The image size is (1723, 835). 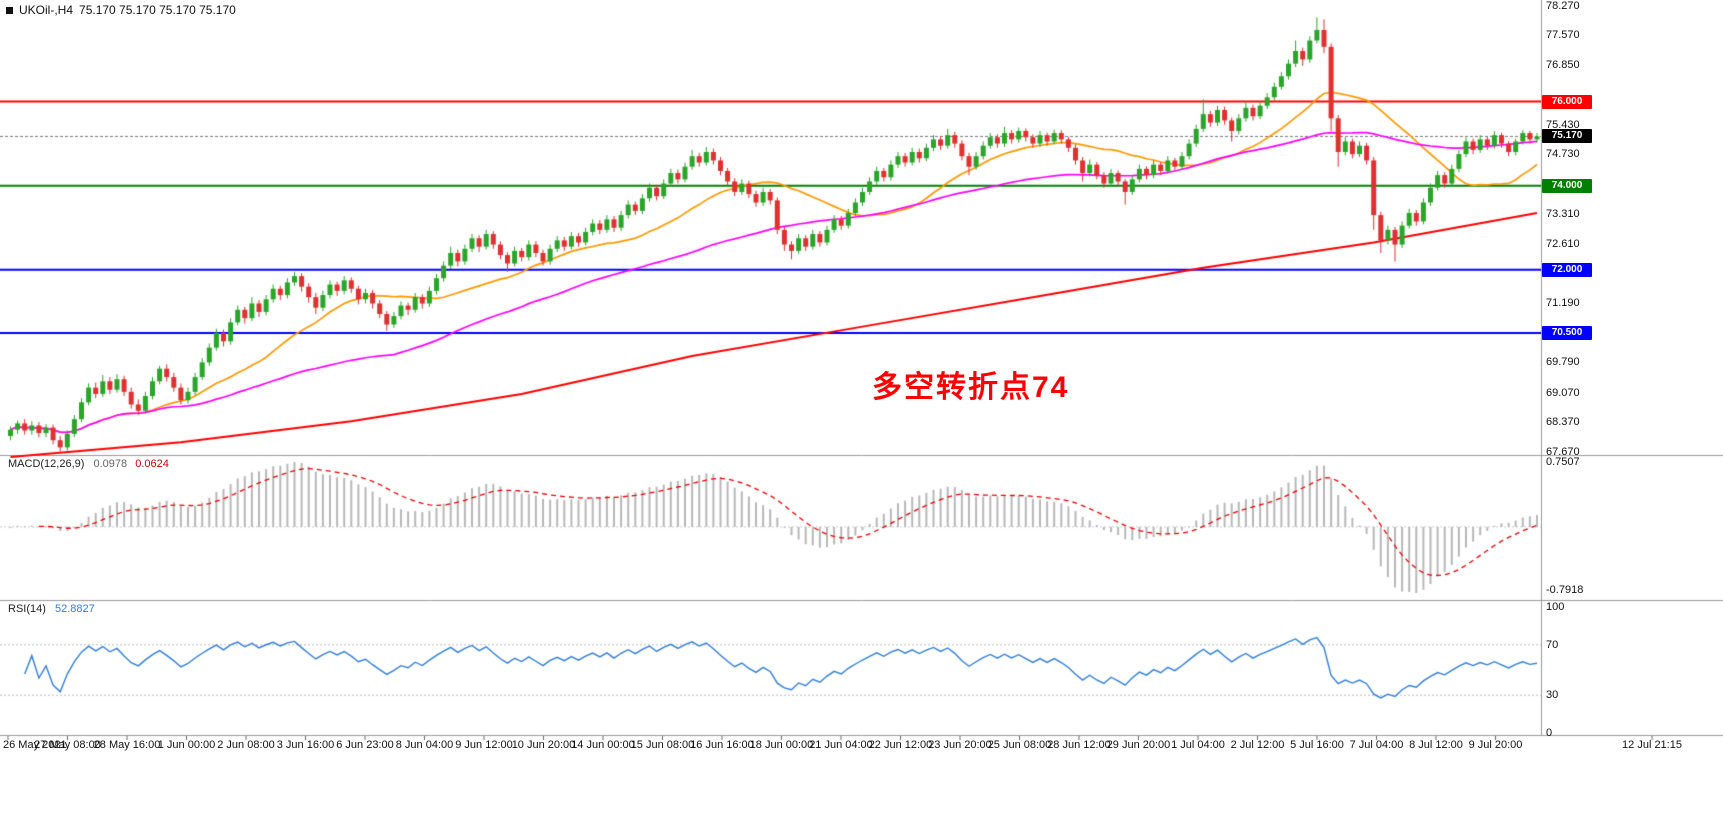 What do you see at coordinates (1563, 303) in the screenshot?
I see `price-axis-label: 71.190` at bounding box center [1563, 303].